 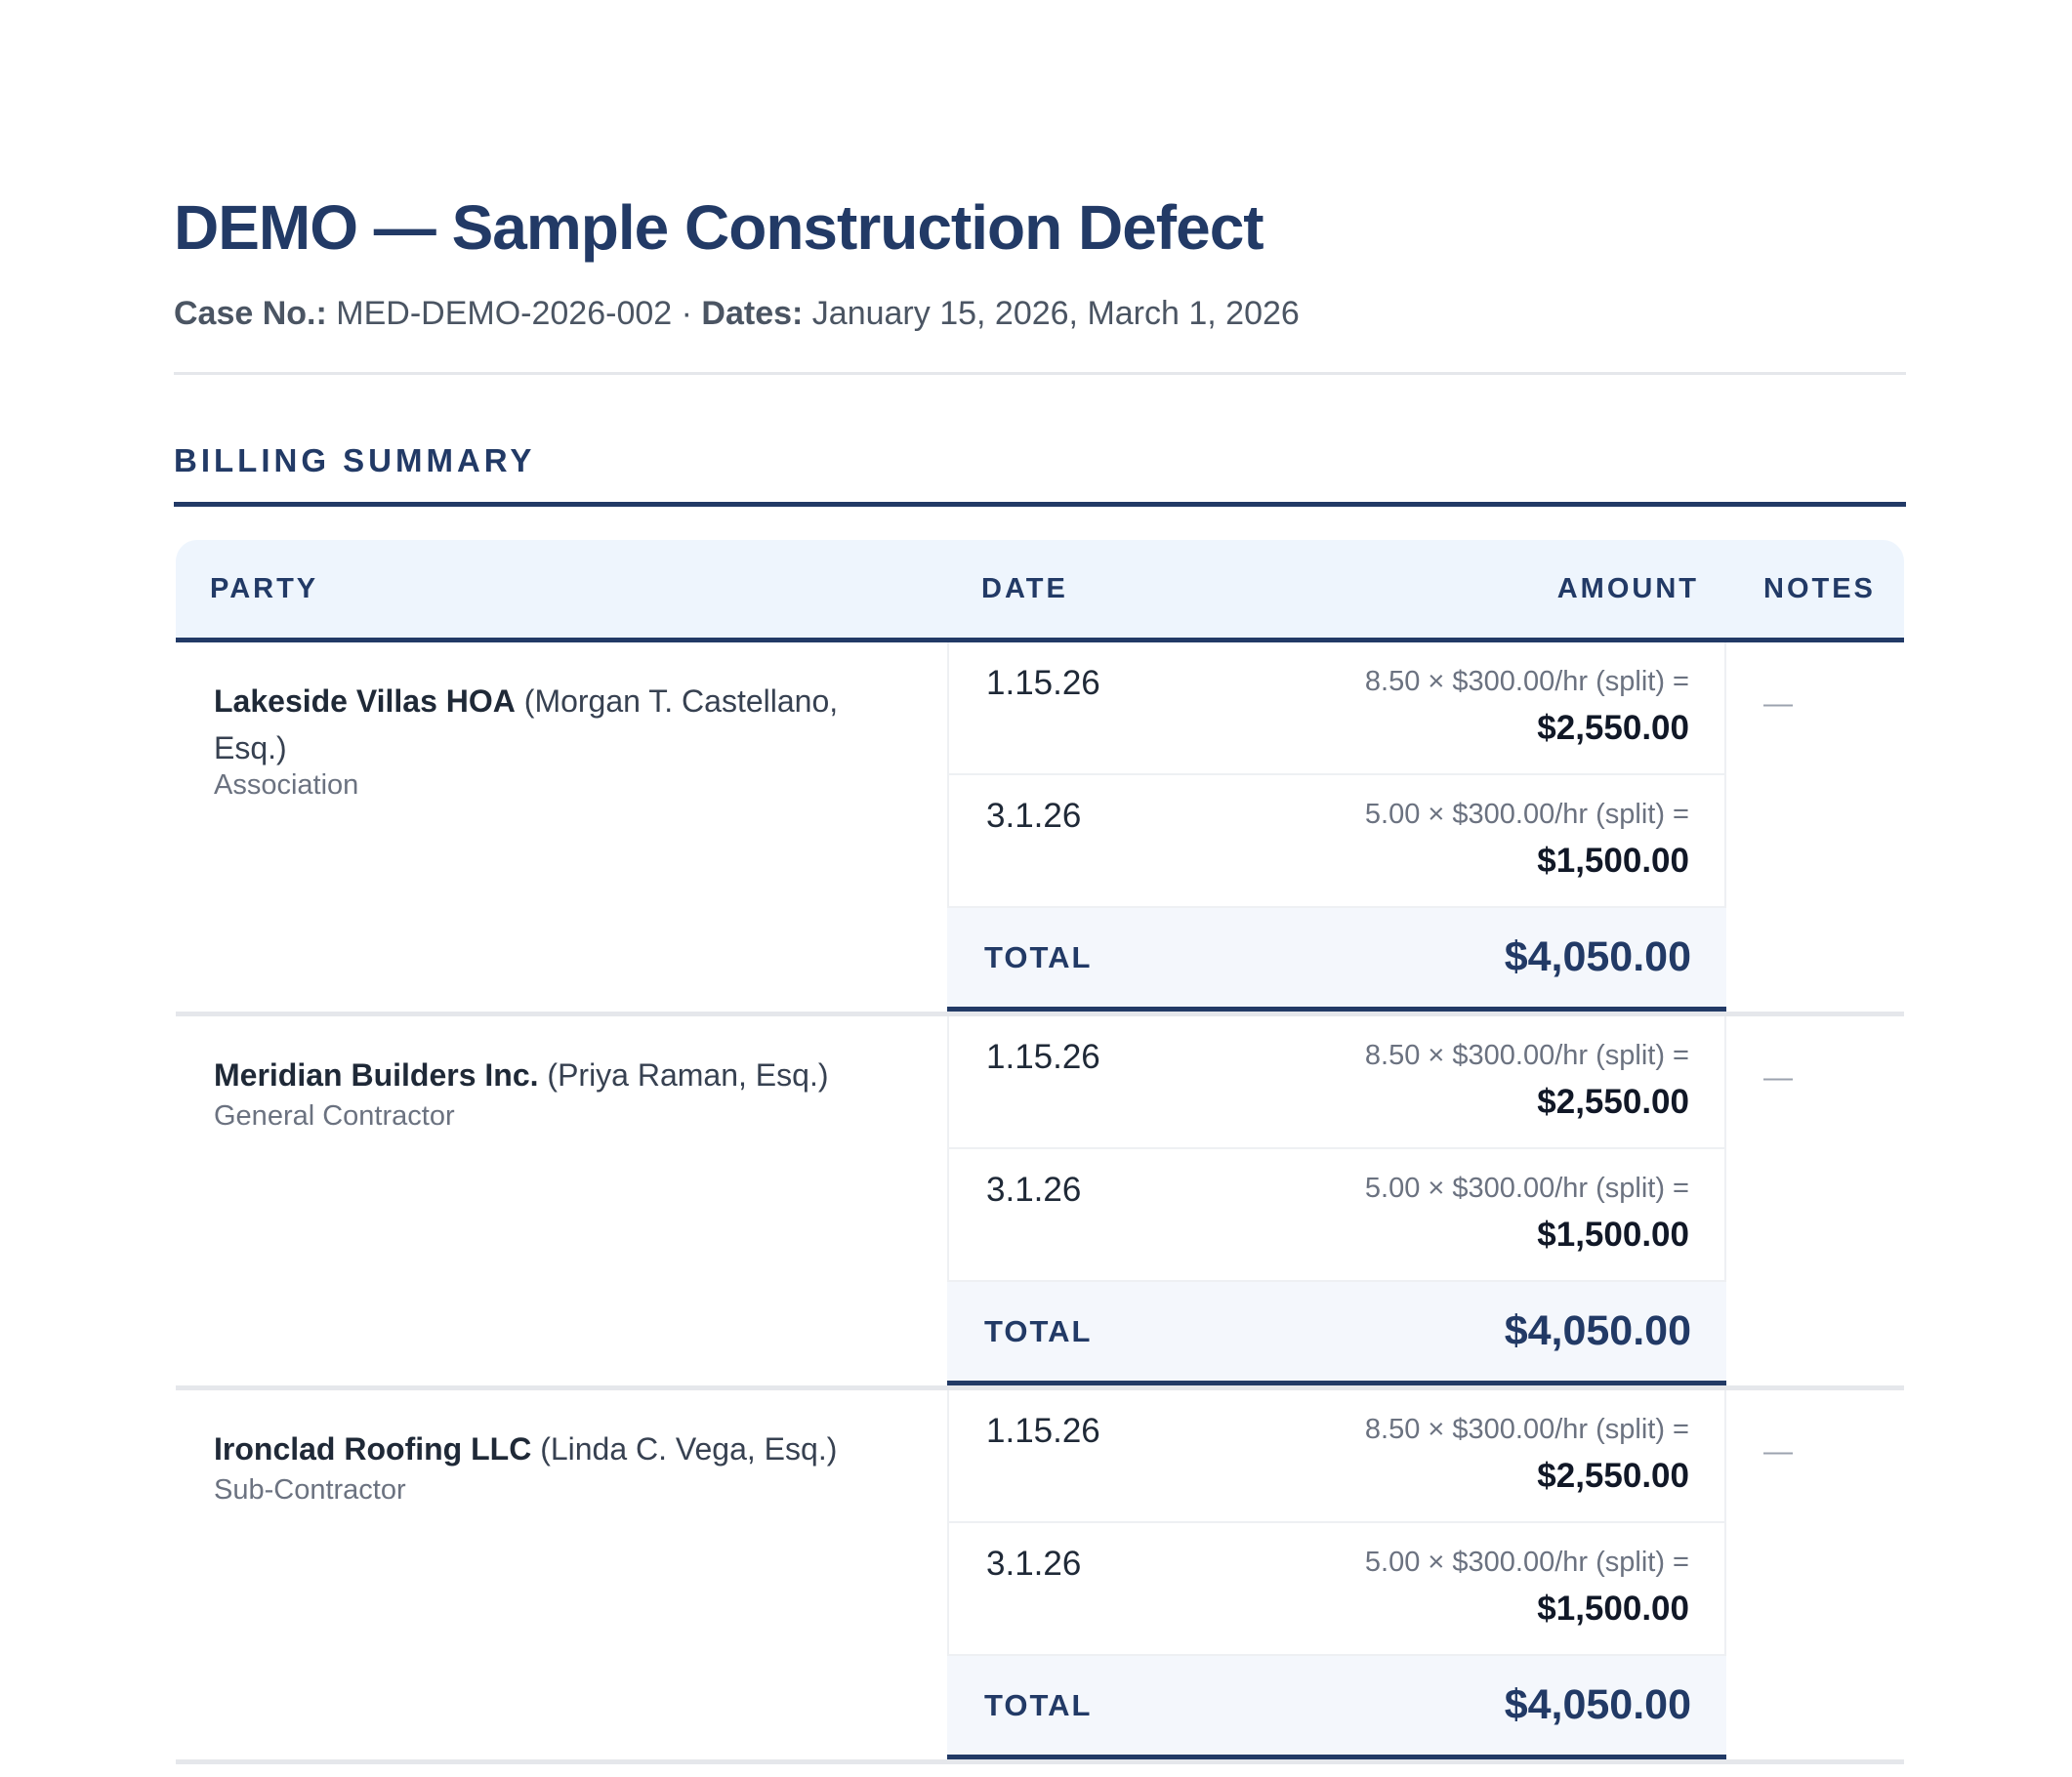 What do you see at coordinates (310, 1490) in the screenshot?
I see `party-role: Sub-Contractor` at bounding box center [310, 1490].